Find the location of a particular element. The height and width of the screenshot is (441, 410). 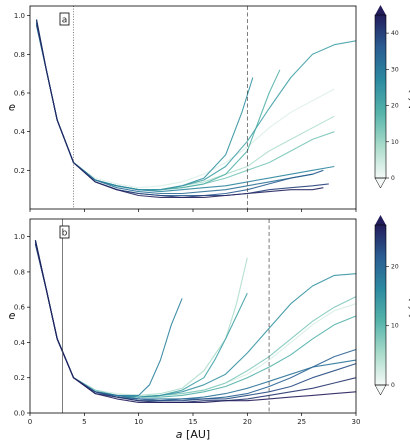

x-tick-label: 0 is located at coordinates (30, 422).